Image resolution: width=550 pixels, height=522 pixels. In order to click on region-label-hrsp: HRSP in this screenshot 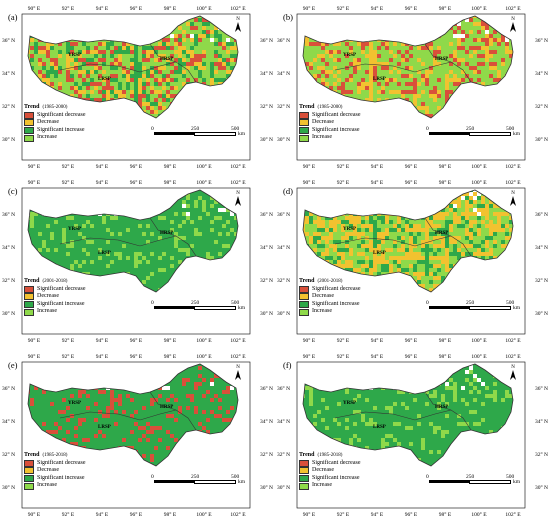, I will do `click(441, 407)`.